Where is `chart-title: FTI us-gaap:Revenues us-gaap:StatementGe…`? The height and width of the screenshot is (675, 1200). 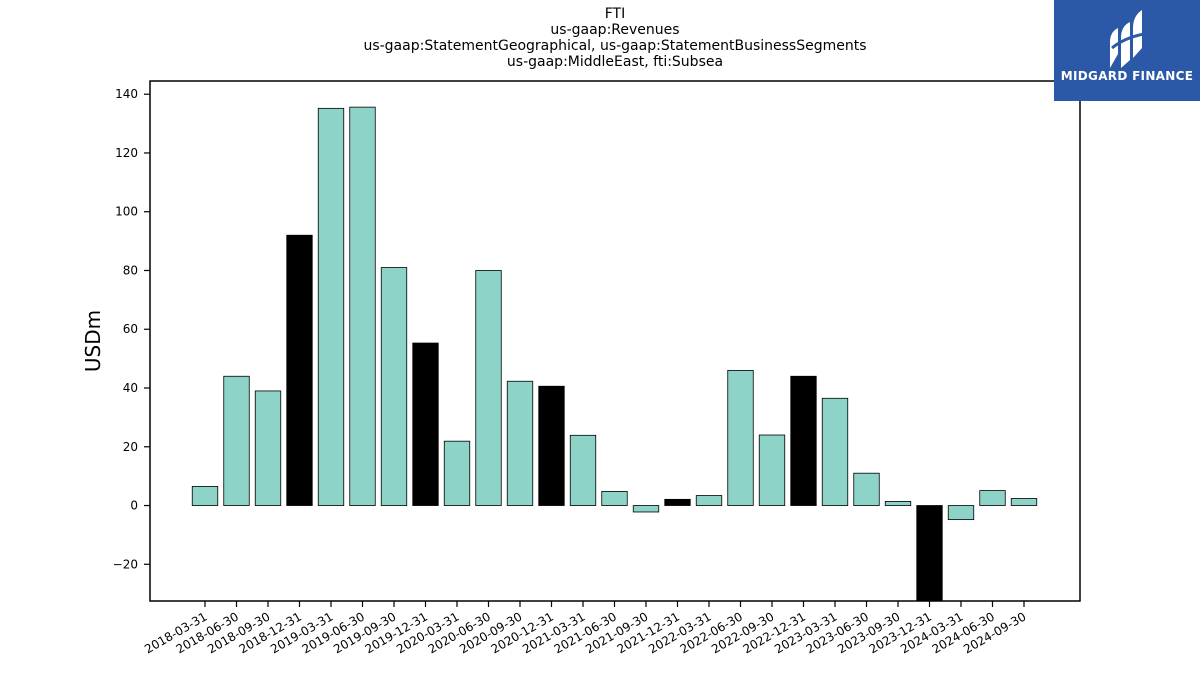
chart-title: FTI us-gaap:Revenues us-gaap:StatementGe… is located at coordinates (615, 38).